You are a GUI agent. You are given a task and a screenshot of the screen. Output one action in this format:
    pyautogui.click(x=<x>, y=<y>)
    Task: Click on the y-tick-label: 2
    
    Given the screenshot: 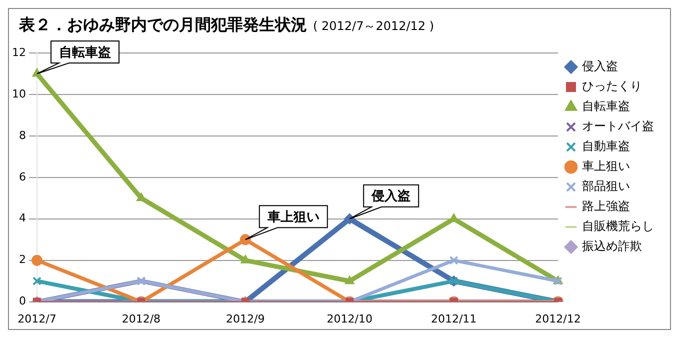 What is the action you would take?
    pyautogui.click(x=22, y=259)
    